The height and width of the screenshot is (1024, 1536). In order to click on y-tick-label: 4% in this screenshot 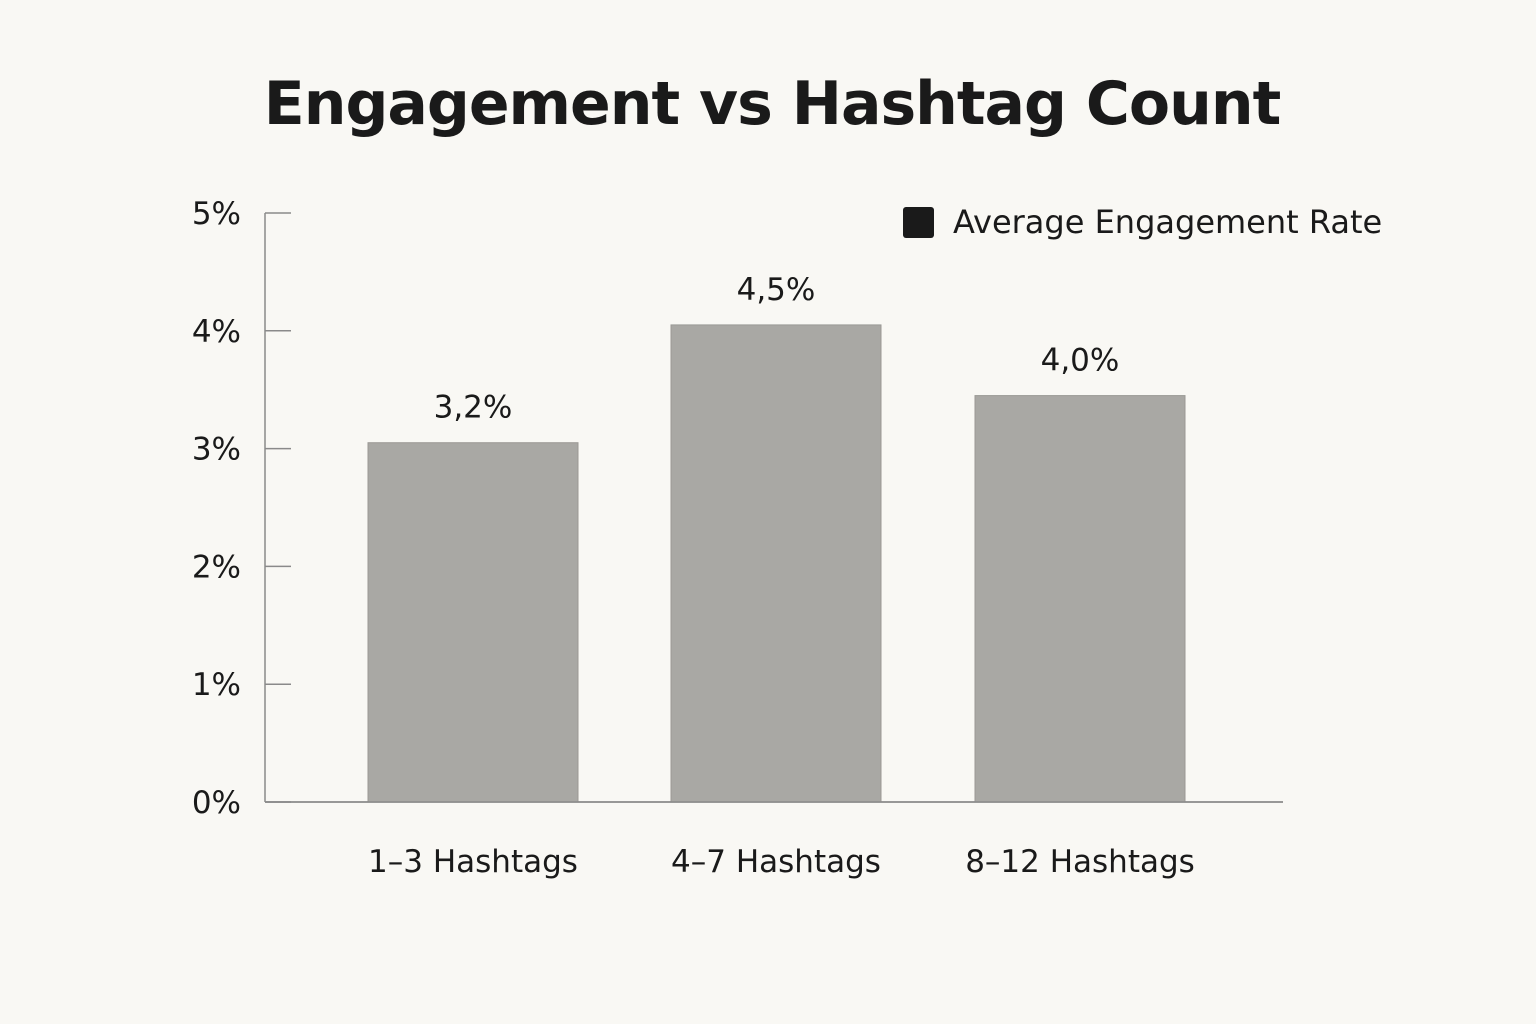, I will do `click(216, 332)`.